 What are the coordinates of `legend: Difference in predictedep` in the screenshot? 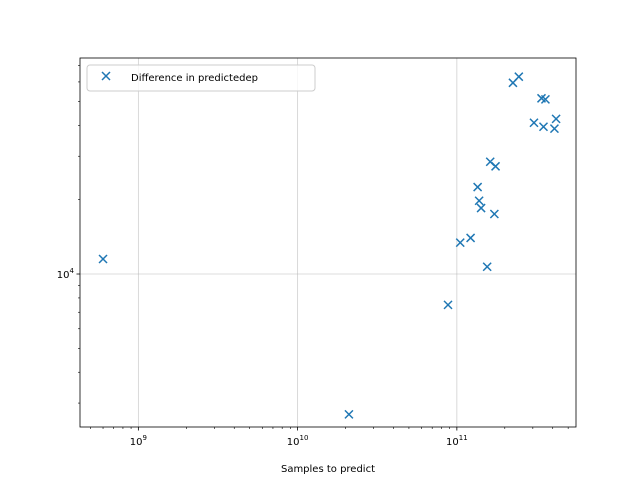 It's located at (201, 78).